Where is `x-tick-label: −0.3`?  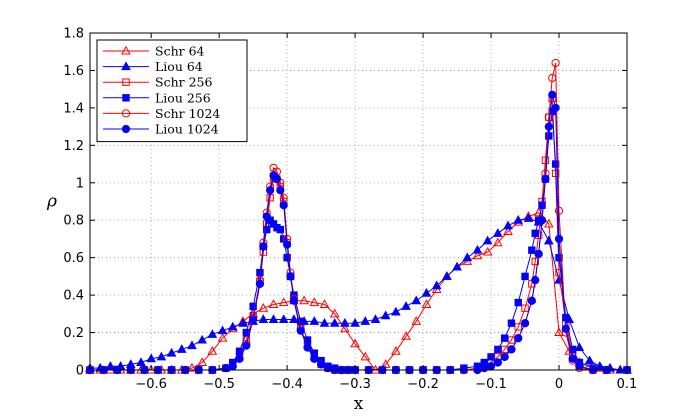 x-tick-label: −0.3 is located at coordinates (355, 384).